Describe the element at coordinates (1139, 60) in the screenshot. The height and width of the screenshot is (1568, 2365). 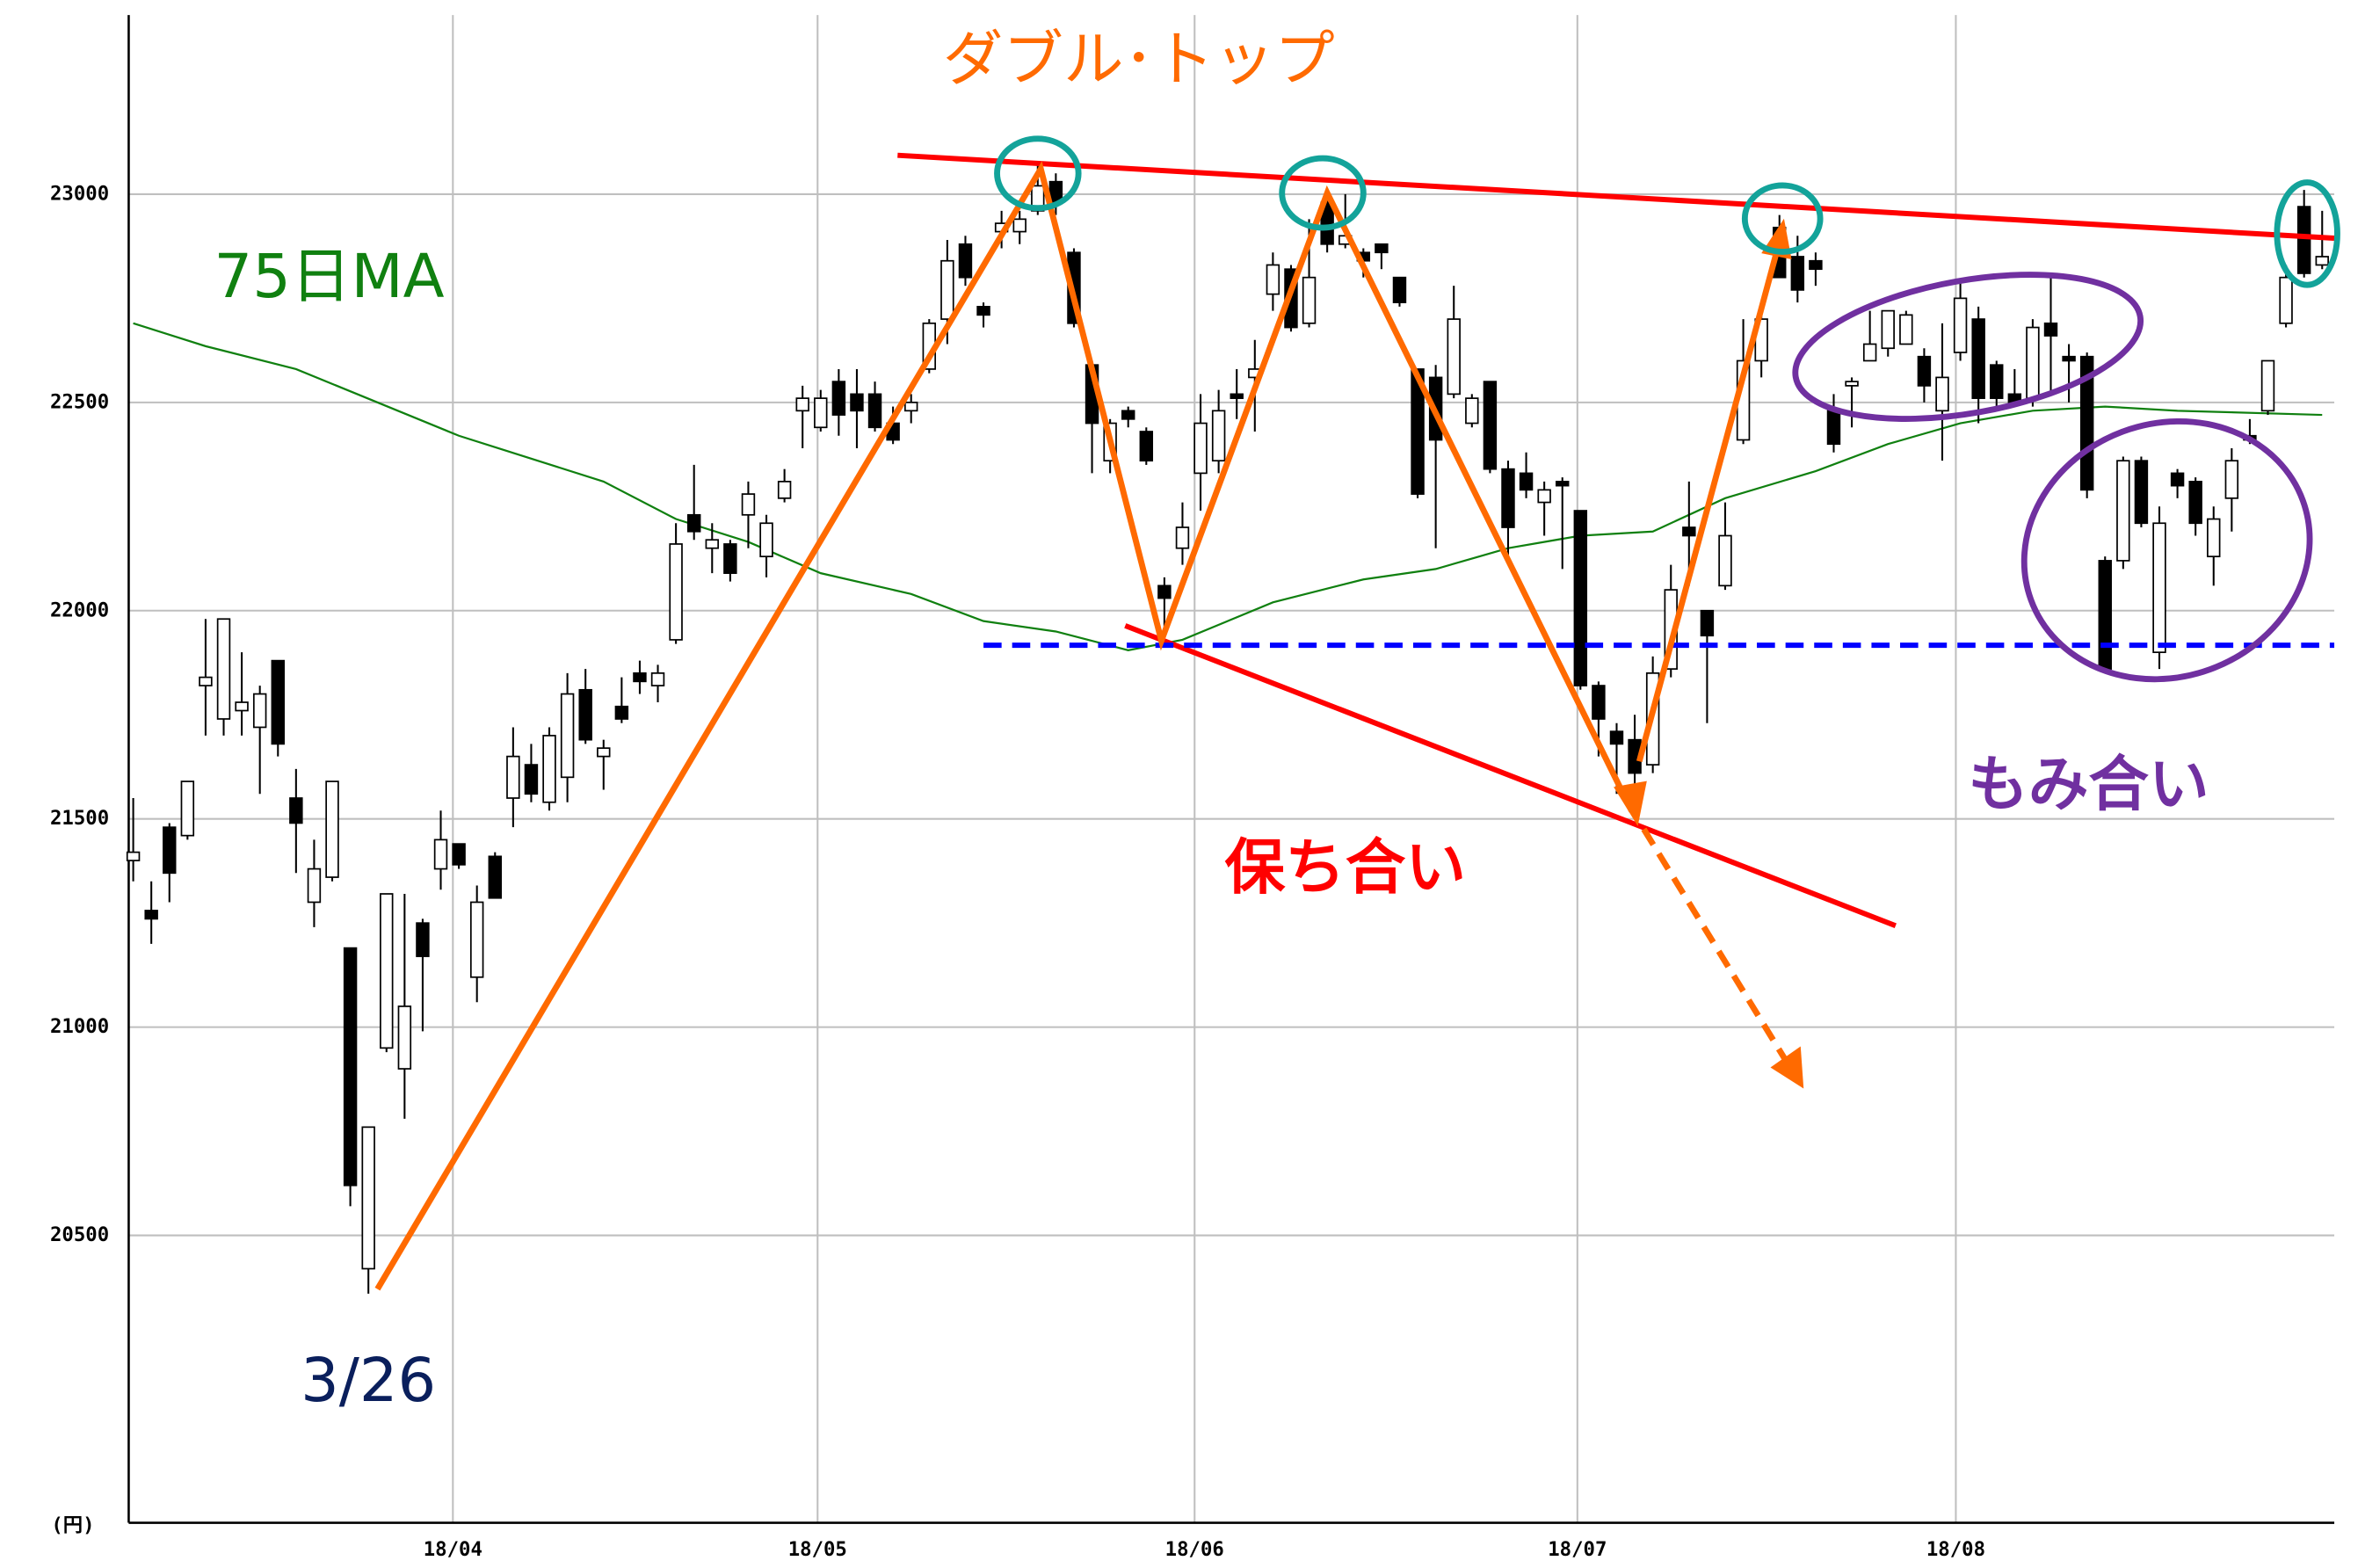
I see `annotation: ダブル･トップ` at that location.